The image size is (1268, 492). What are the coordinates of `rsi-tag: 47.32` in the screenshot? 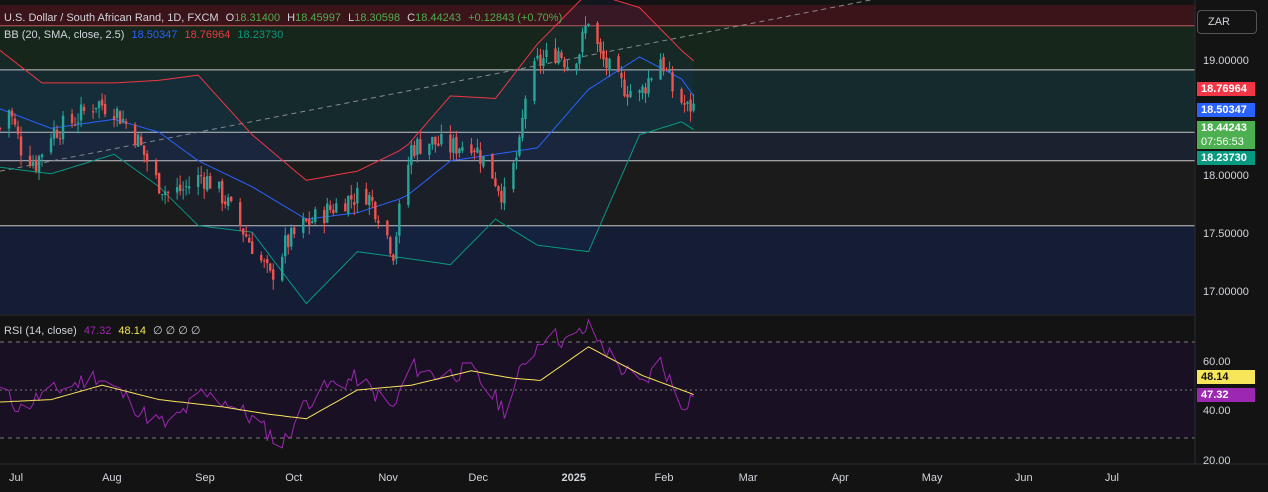 It's located at (1226, 395).